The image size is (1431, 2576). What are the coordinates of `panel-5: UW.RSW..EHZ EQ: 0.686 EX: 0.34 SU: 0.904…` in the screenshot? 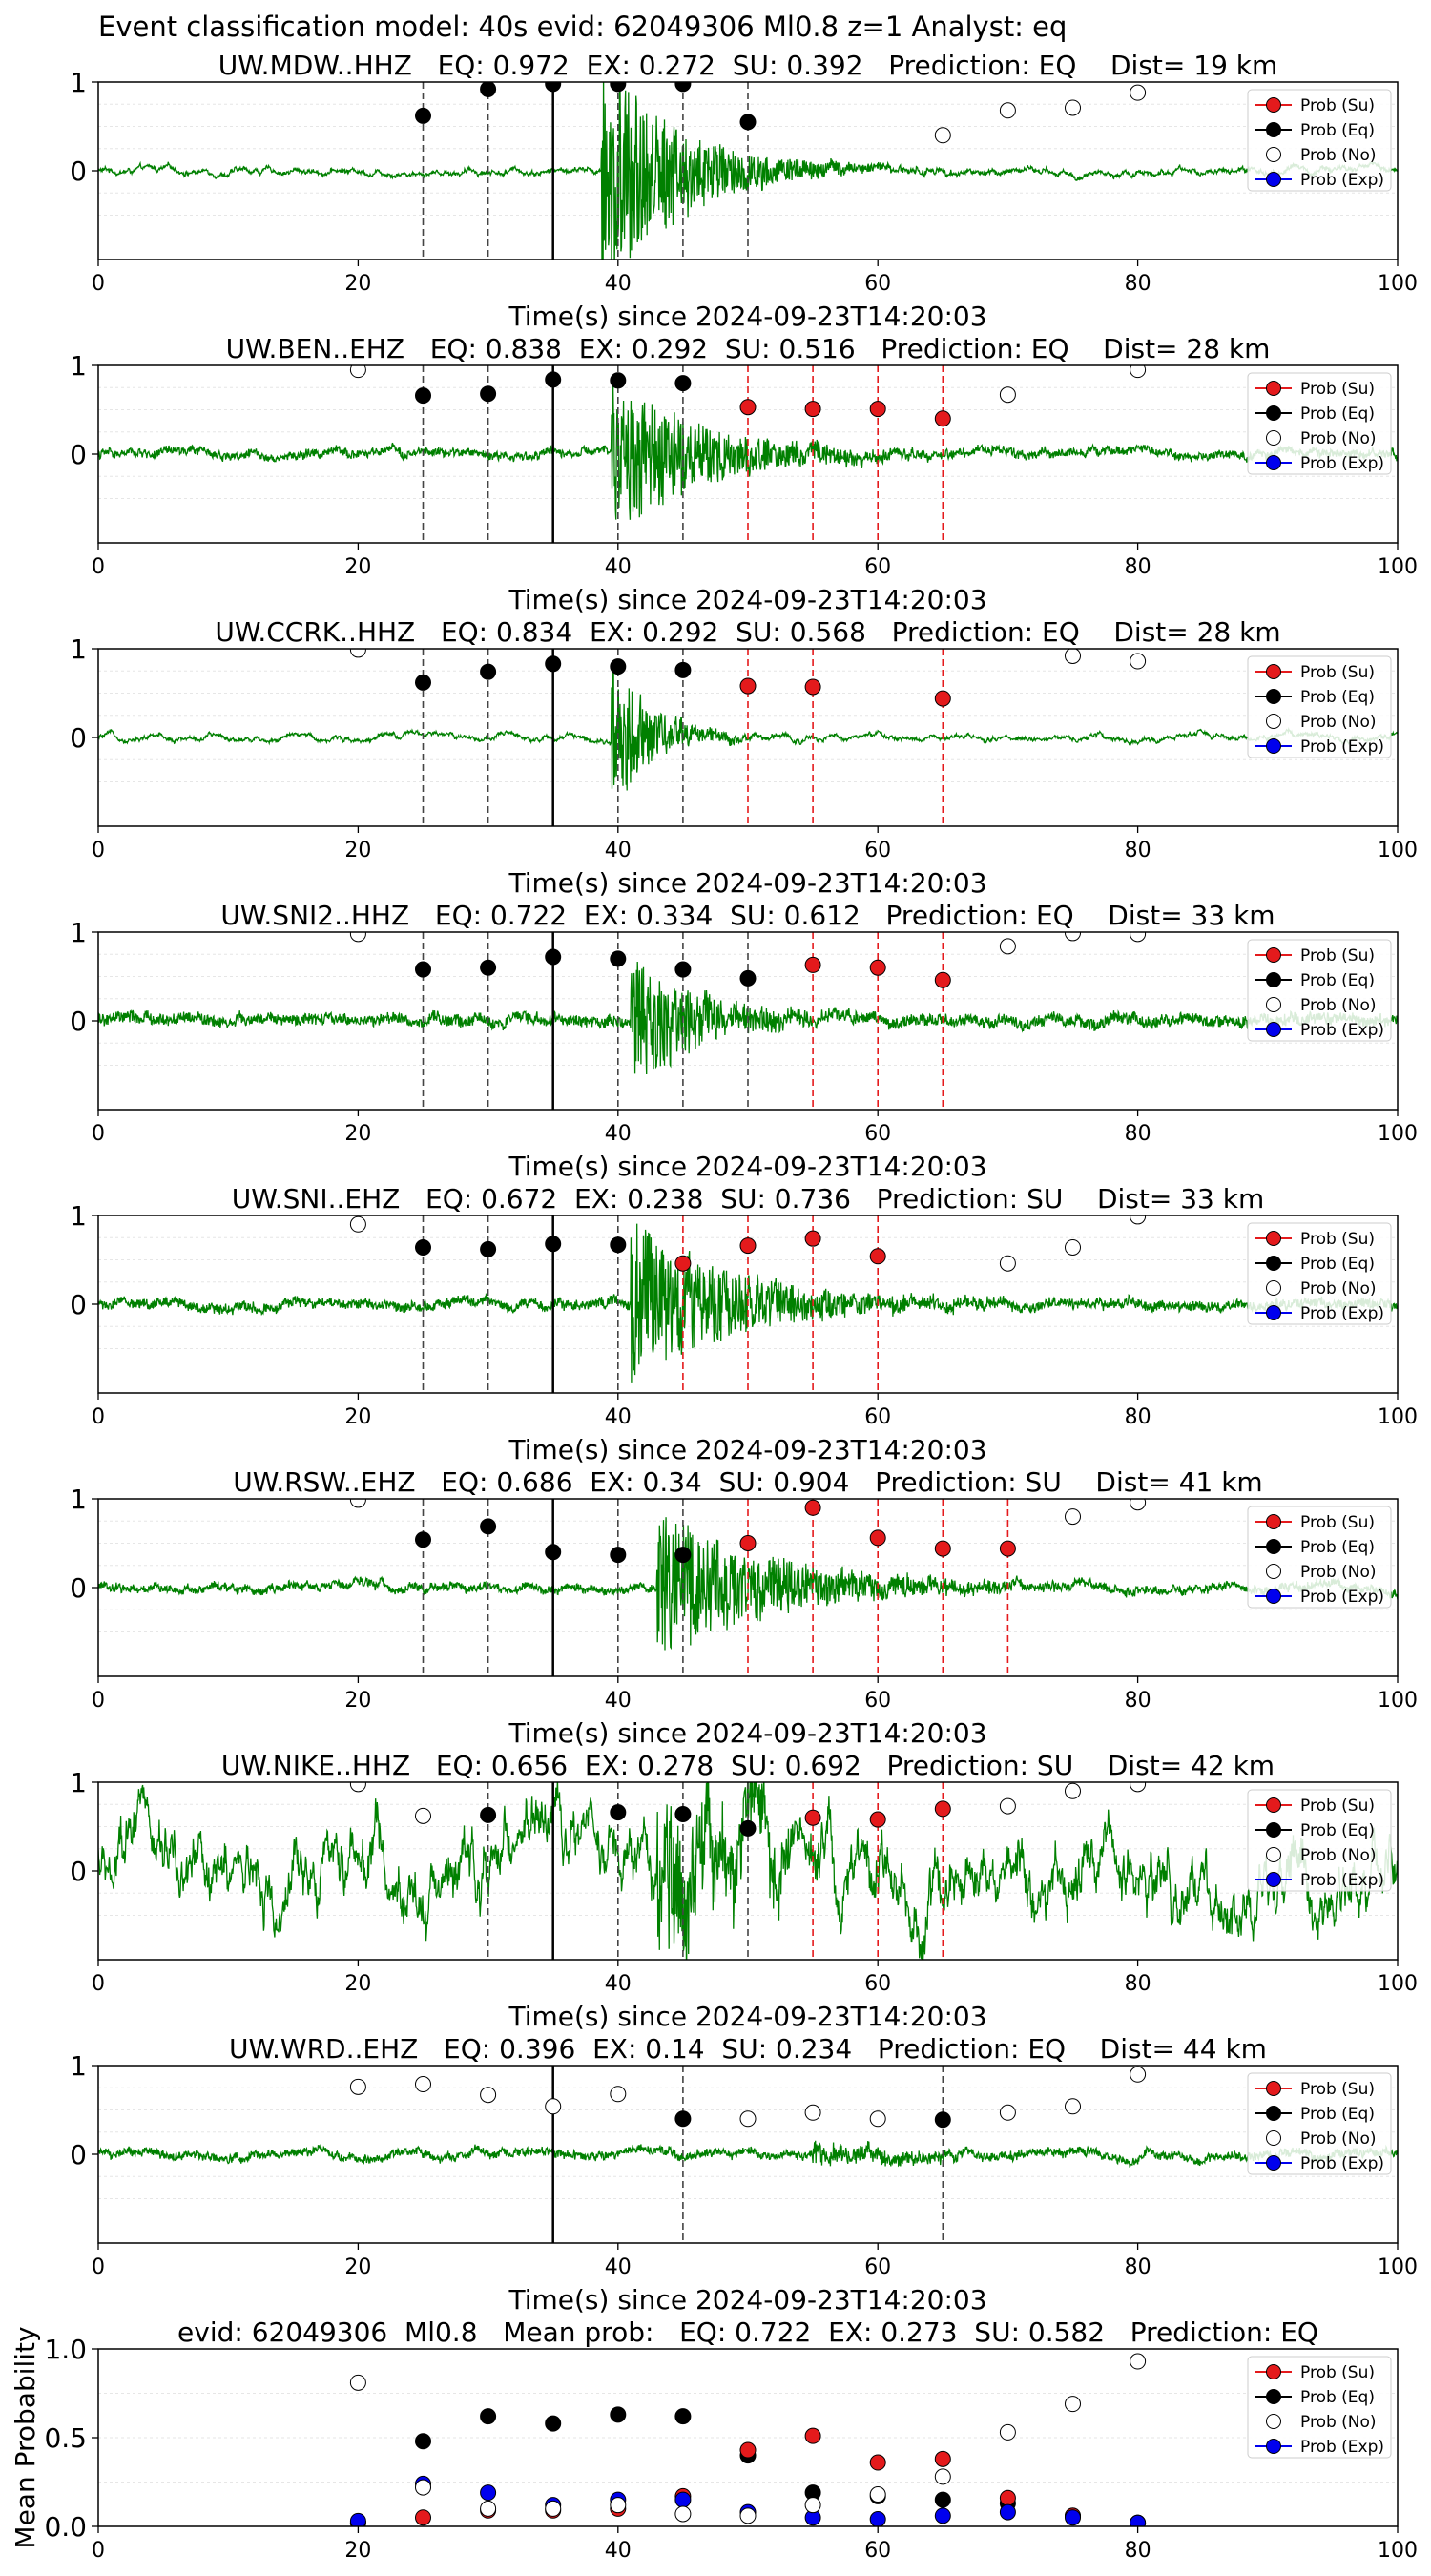 It's located at (744, 1607).